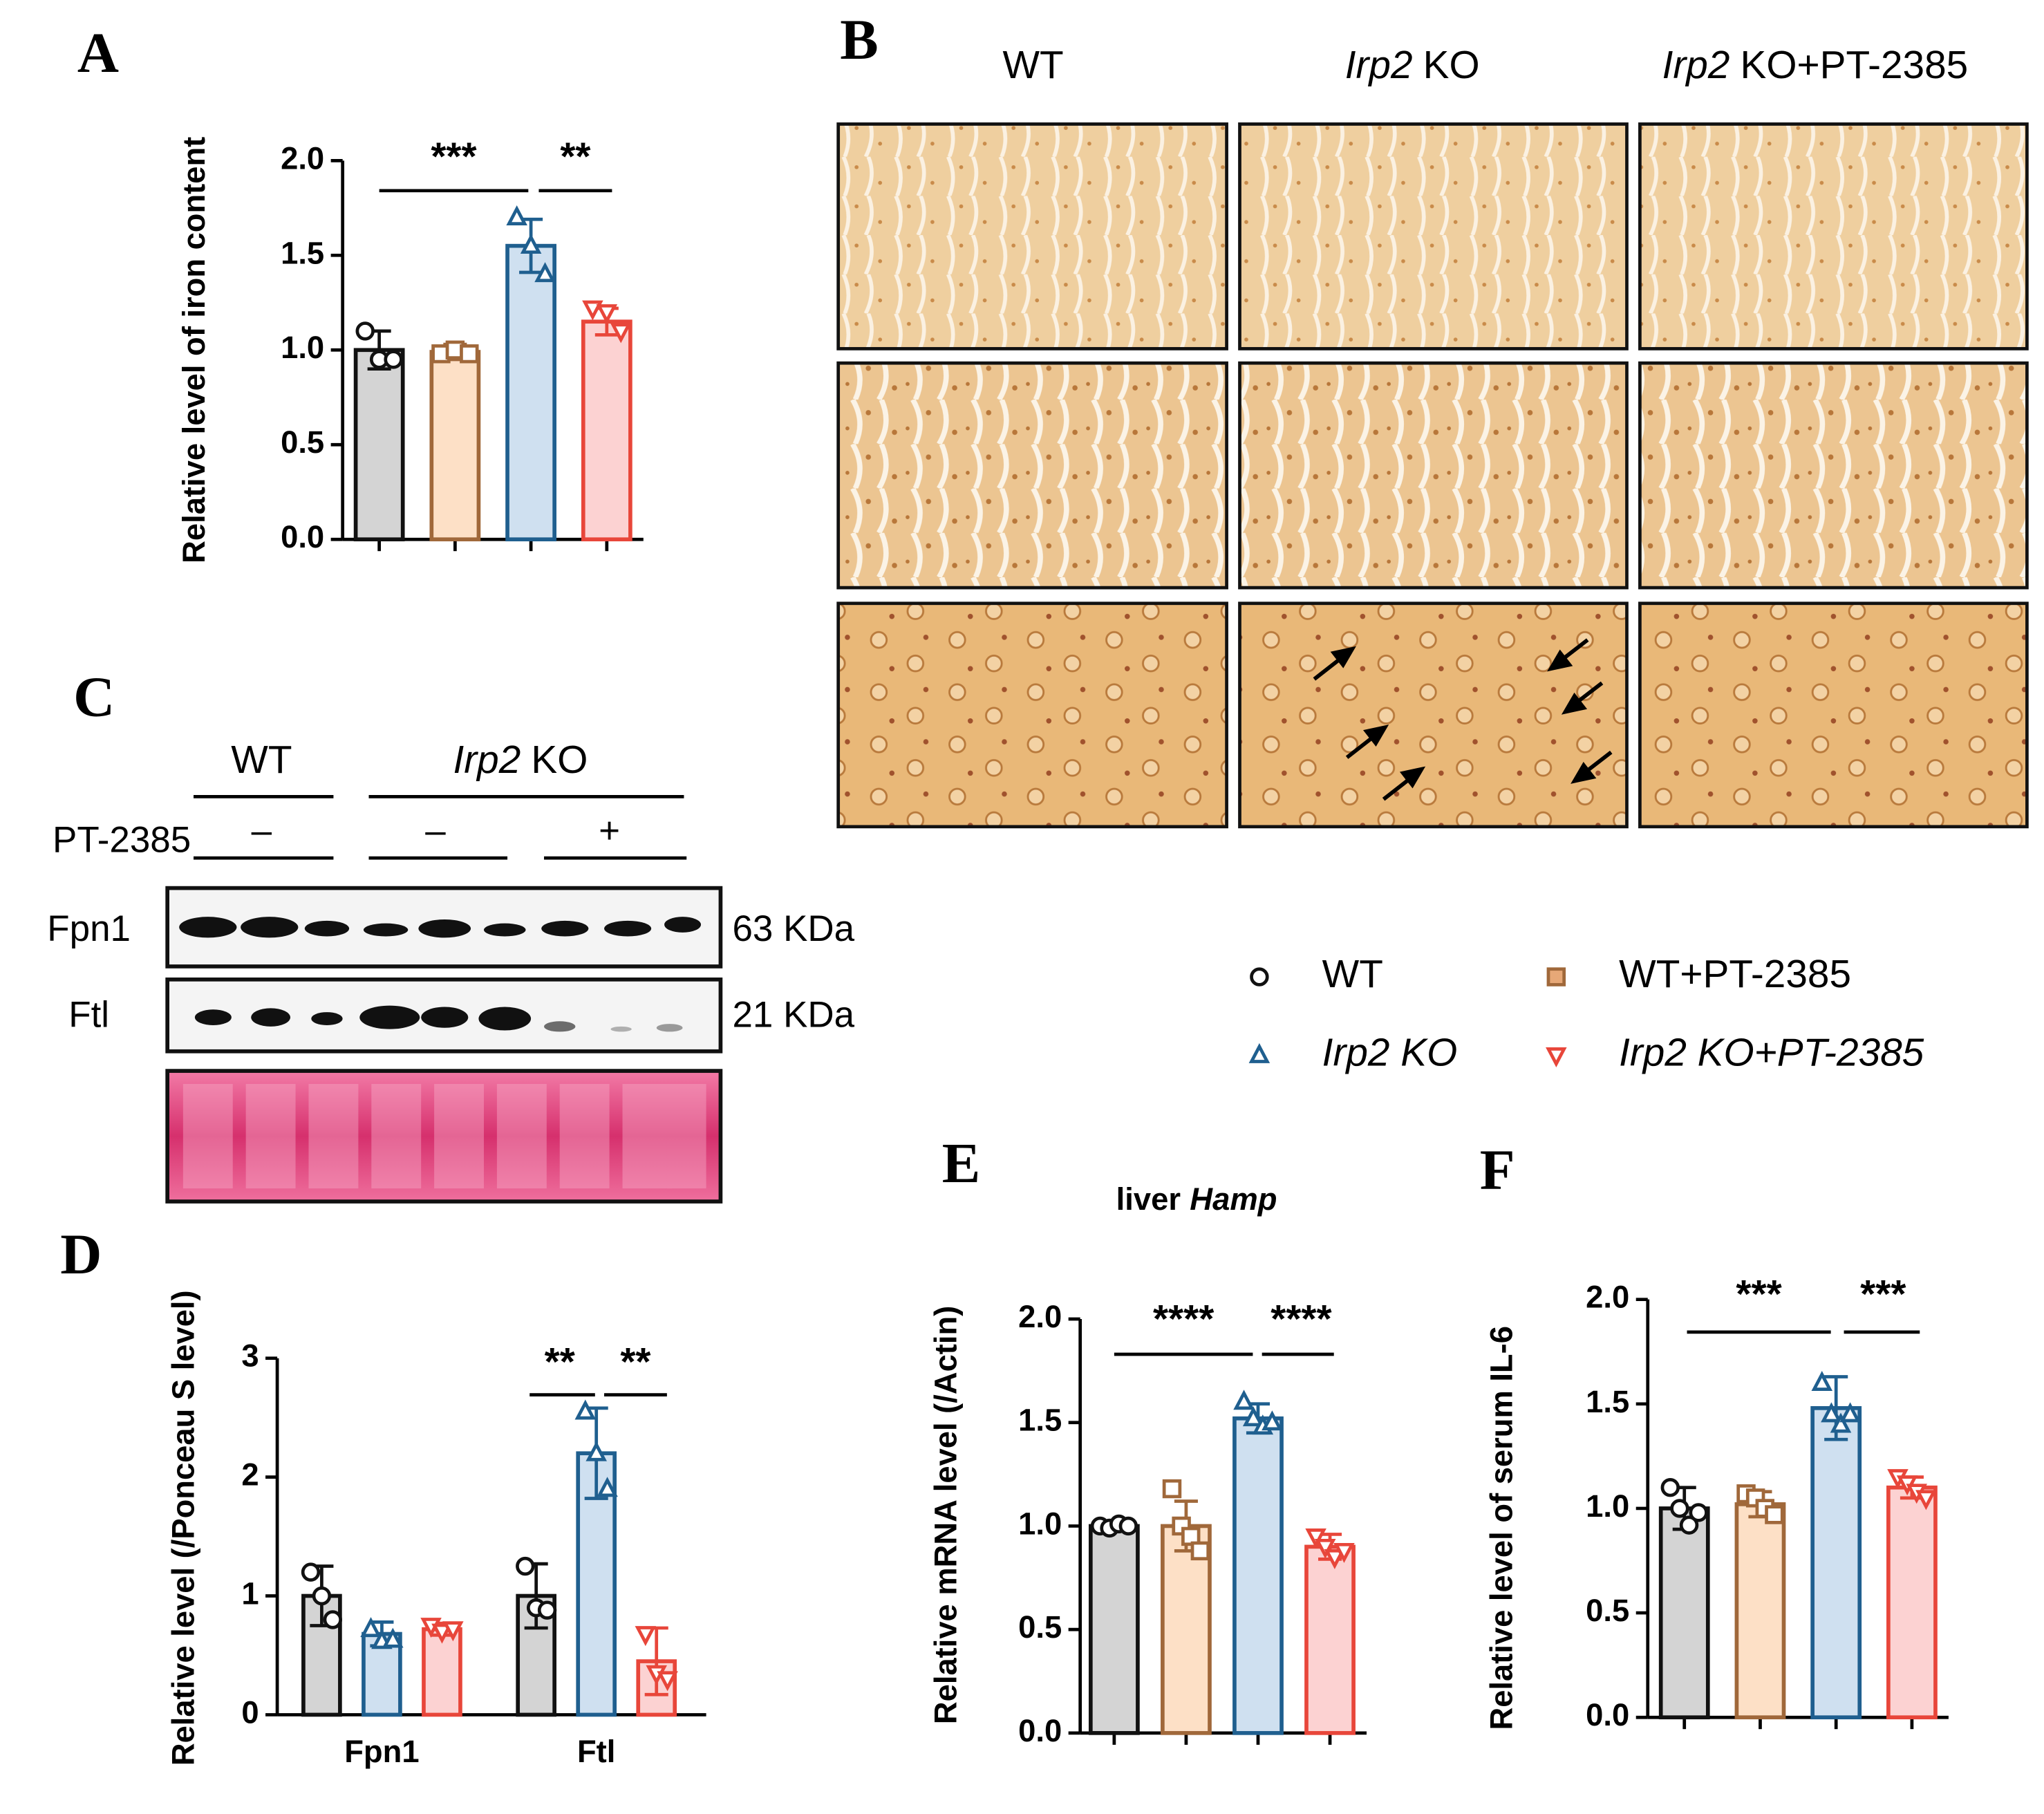 The width and height of the screenshot is (2044, 1814). I want to click on ponceau-stain, so click(444, 1136).